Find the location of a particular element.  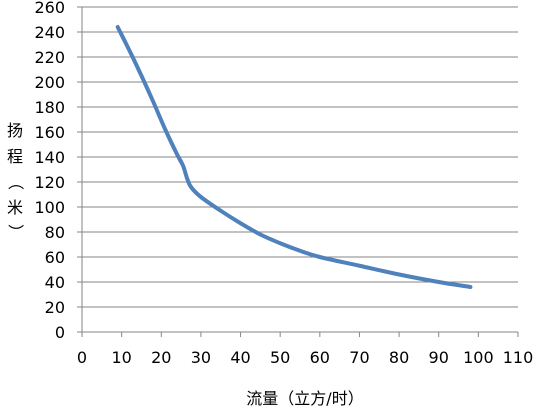

x-tick-label-90: 90 is located at coordinates (439, 357).